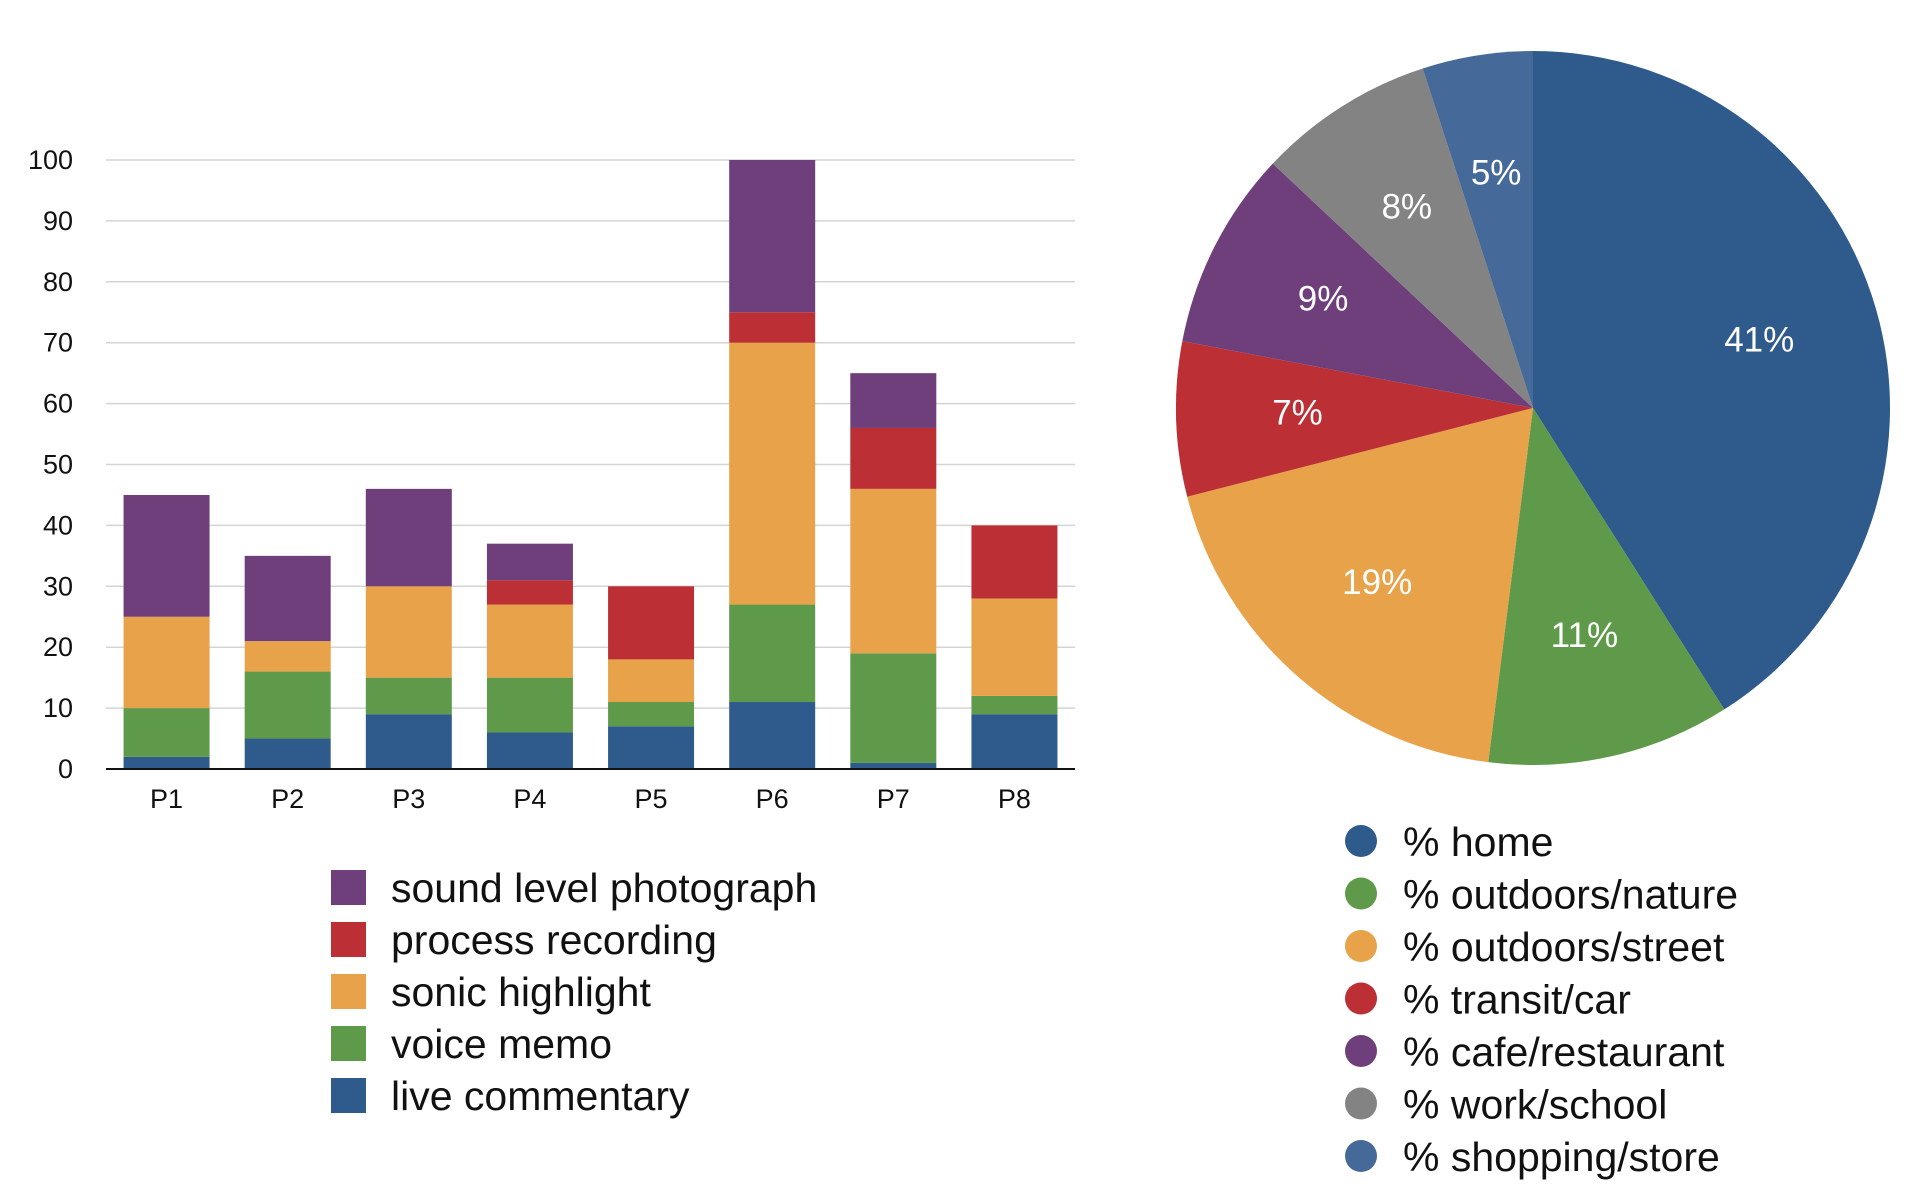 Image resolution: width=1914 pixels, height=1198 pixels. What do you see at coordinates (1297, 413) in the screenshot?
I see `pie-label-transit-car: 7%` at bounding box center [1297, 413].